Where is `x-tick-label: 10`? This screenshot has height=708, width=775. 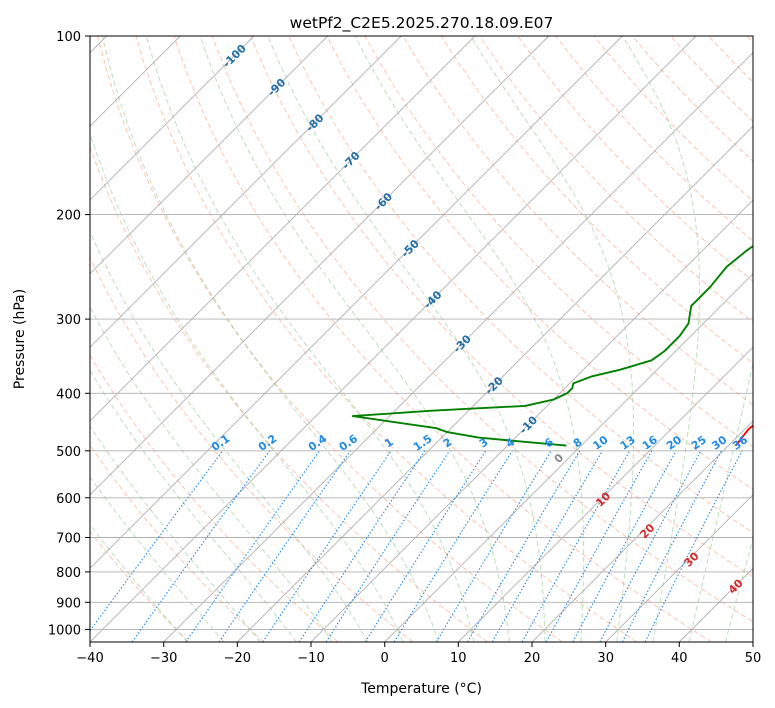 x-tick-label: 10 is located at coordinates (458, 658).